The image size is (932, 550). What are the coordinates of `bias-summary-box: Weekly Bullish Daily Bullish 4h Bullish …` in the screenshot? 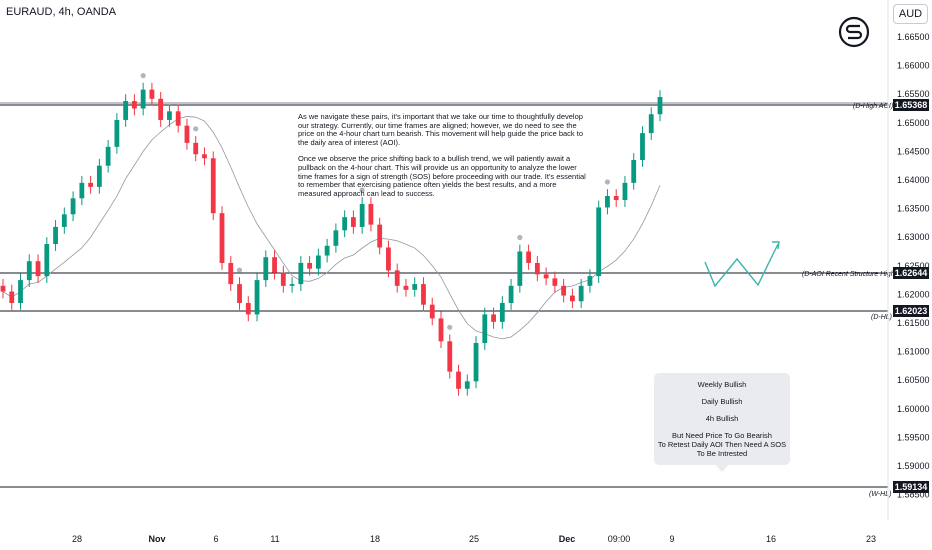 It's located at (722, 419).